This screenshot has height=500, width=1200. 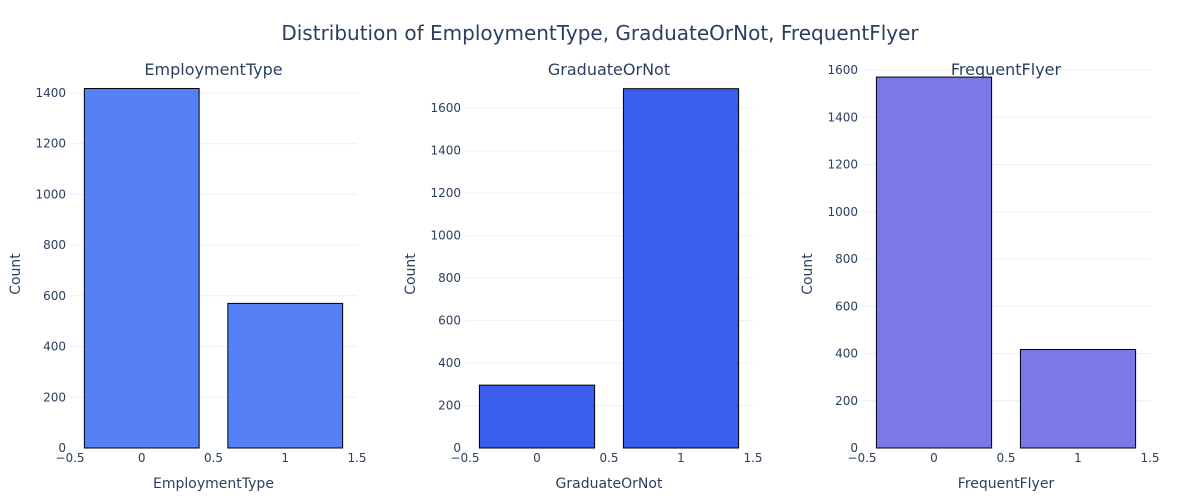 What do you see at coordinates (609, 484) in the screenshot?
I see `x-axis-title: GraduateOrNot` at bounding box center [609, 484].